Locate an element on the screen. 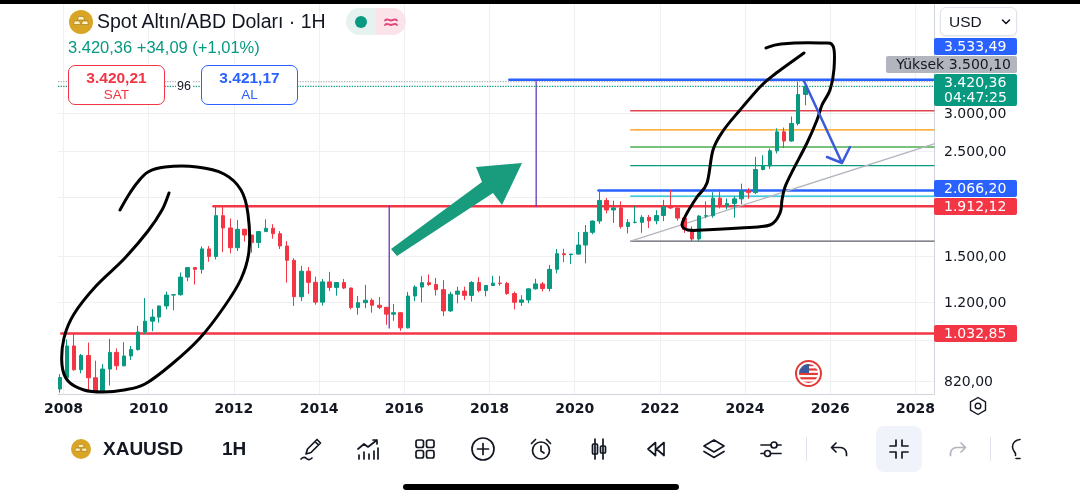 This screenshot has height=500, width=1080. ref-line-label: Yüksek 3.500,10 is located at coordinates (951, 64).